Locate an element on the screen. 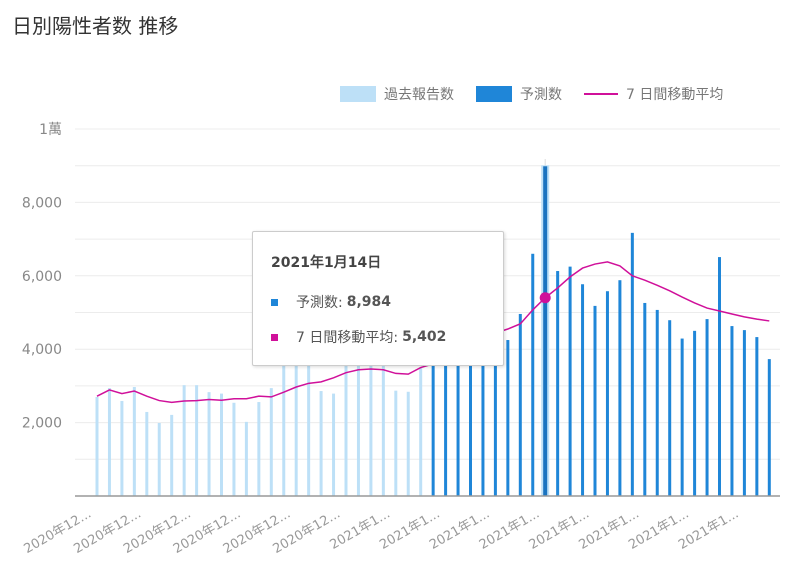  y-tick-label: 6,000 is located at coordinates (42, 277).